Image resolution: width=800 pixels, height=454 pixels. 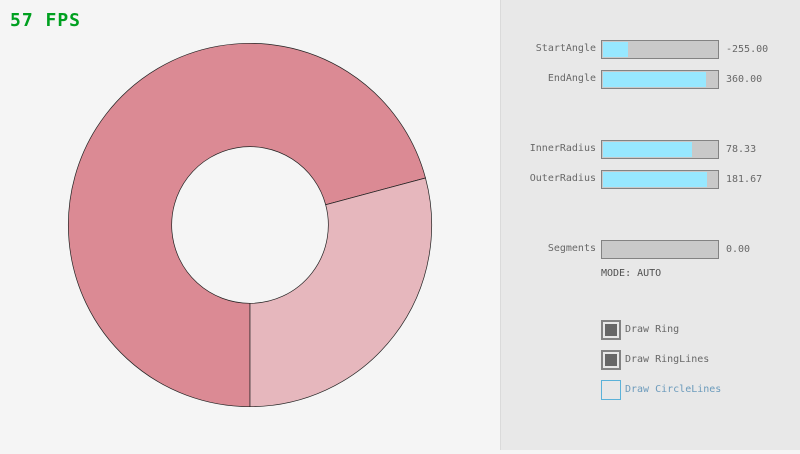 I want to click on start-angle-slider, so click(x=660, y=49).